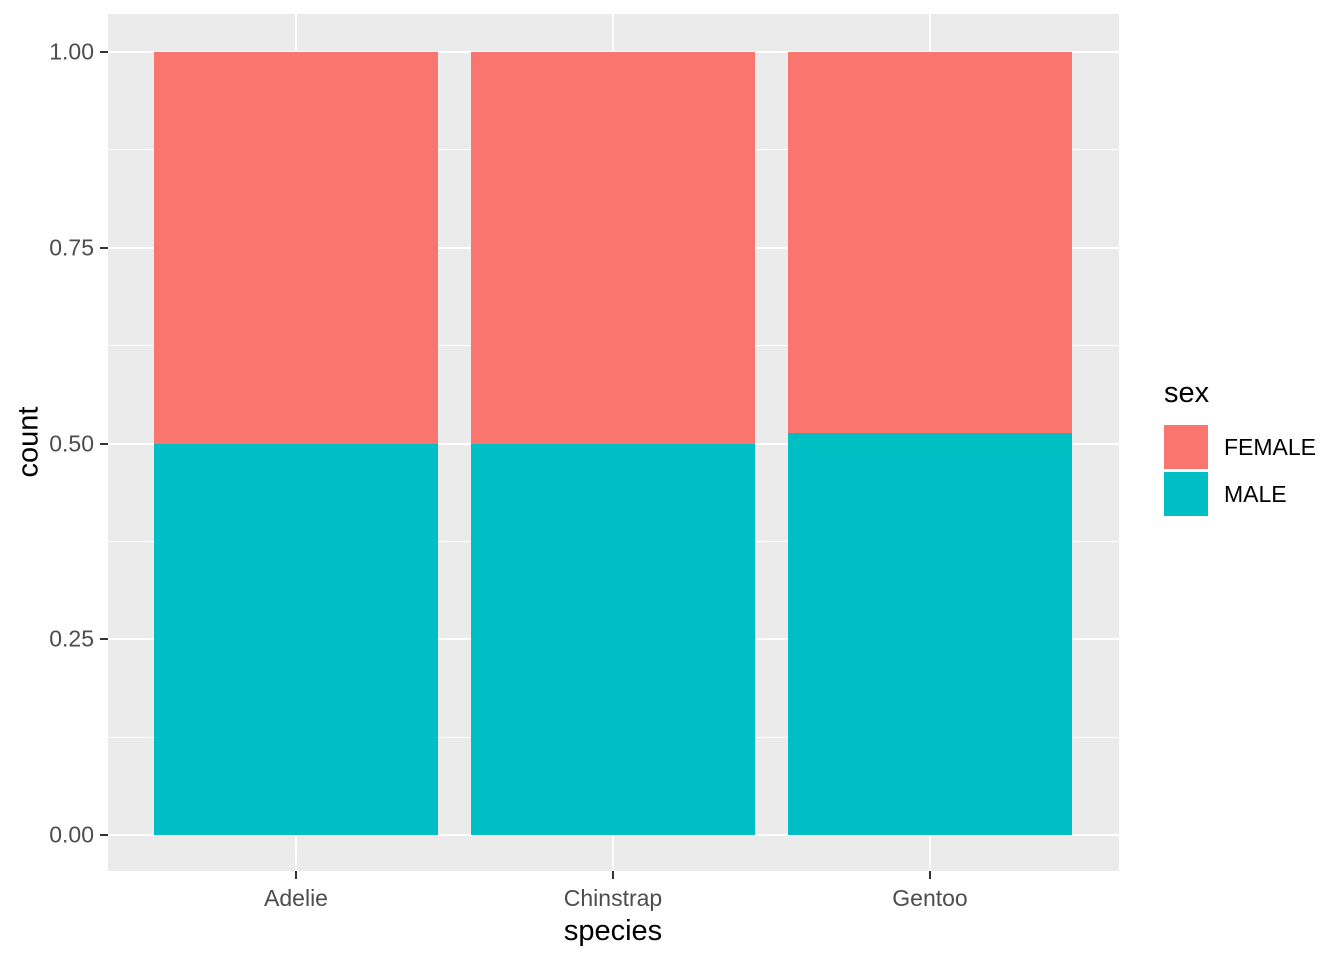  What do you see at coordinates (1240, 470) in the screenshot?
I see `legend-entries: FEMALE MALE` at bounding box center [1240, 470].